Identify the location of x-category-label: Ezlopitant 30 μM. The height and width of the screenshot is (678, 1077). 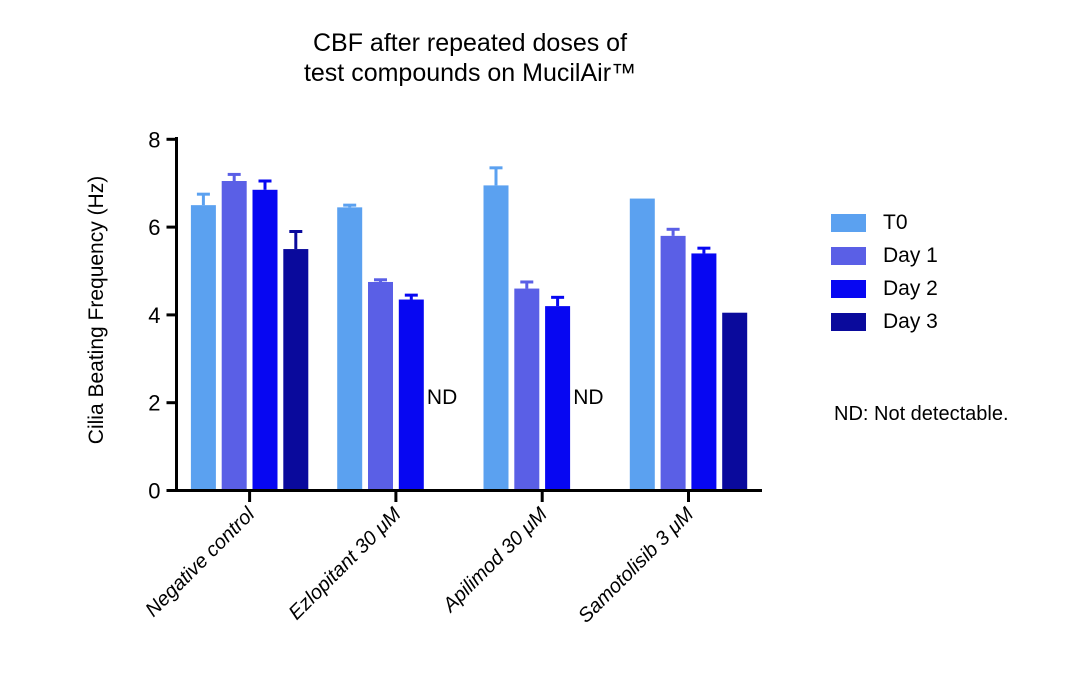
(345, 563).